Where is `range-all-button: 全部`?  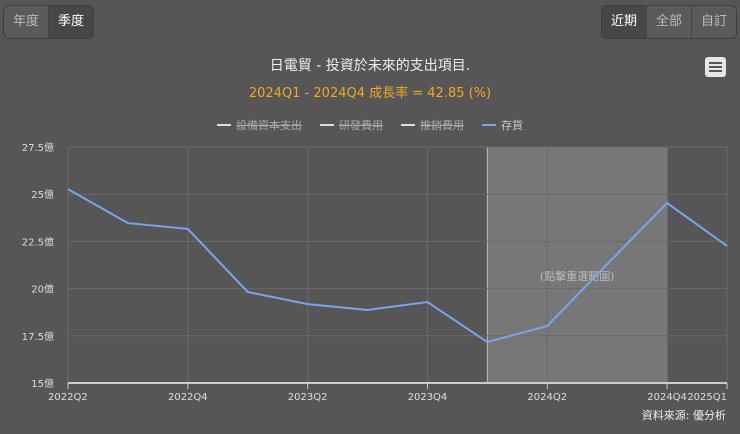 range-all-button: 全部 is located at coordinates (669, 22).